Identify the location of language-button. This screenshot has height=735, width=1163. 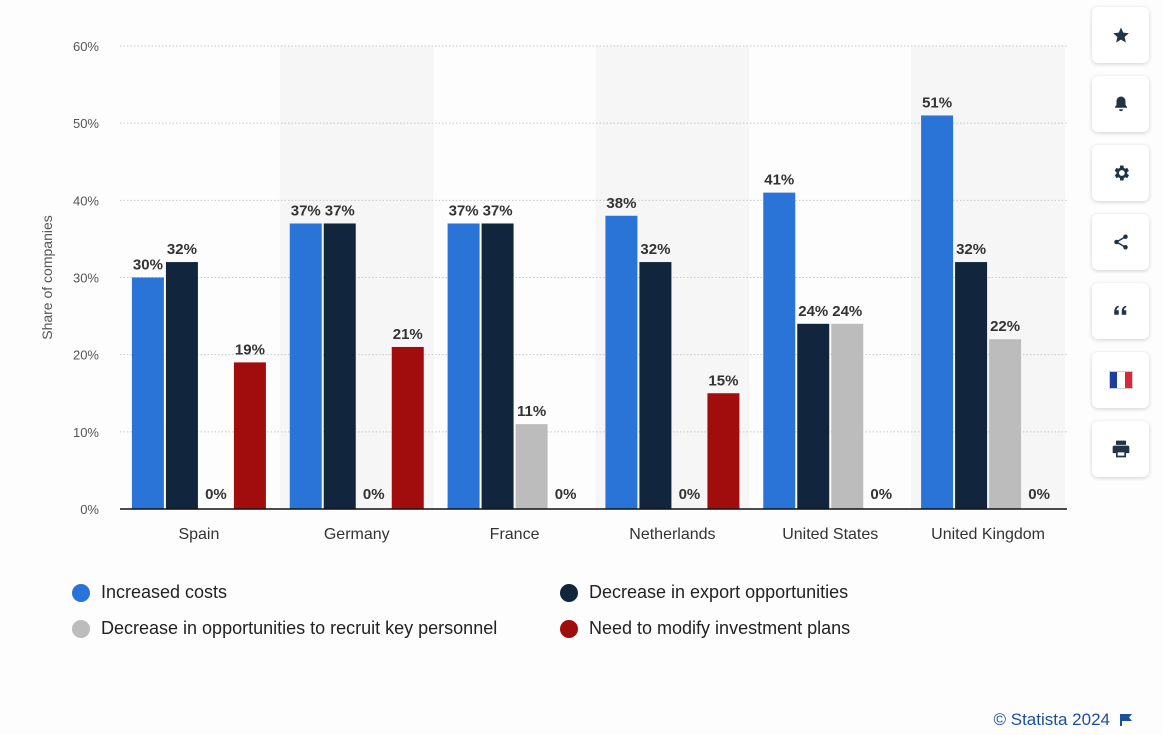
(1120, 380).